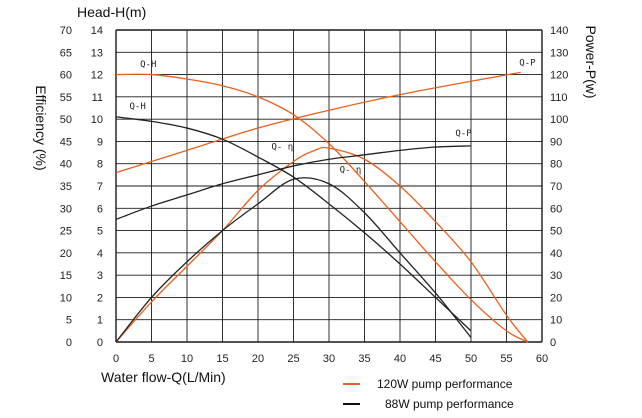 This screenshot has width=642, height=418. I want to click on power-tick-label: 30, so click(556, 276).